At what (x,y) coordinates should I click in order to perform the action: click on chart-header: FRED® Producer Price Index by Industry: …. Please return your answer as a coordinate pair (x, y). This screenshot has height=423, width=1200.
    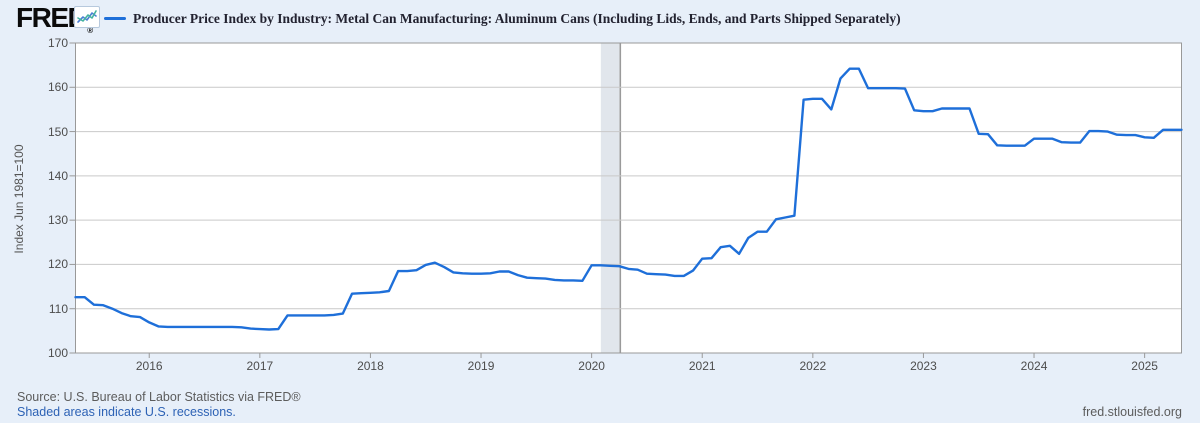
    Looking at the image, I should click on (600, 19).